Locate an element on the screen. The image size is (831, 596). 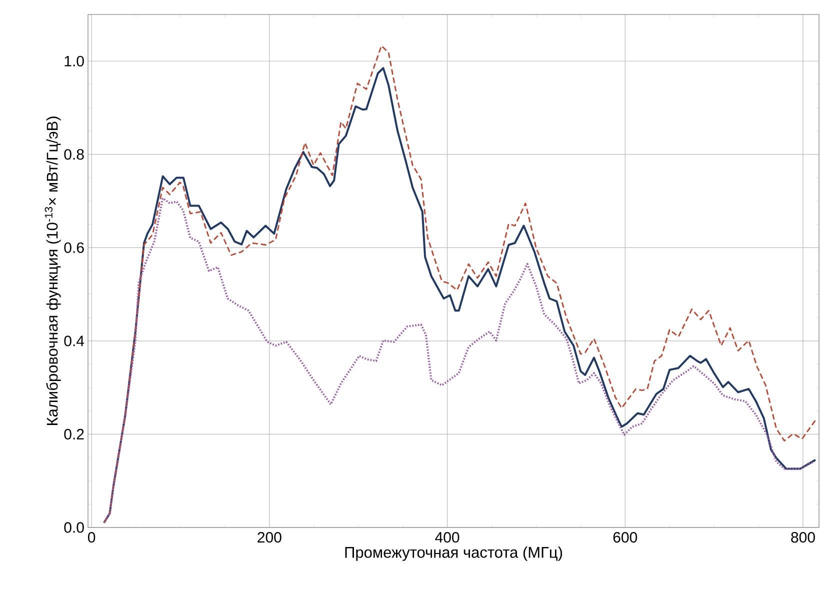
x-axis-title: Промежуточная частота (МГц) is located at coordinates (453, 553).